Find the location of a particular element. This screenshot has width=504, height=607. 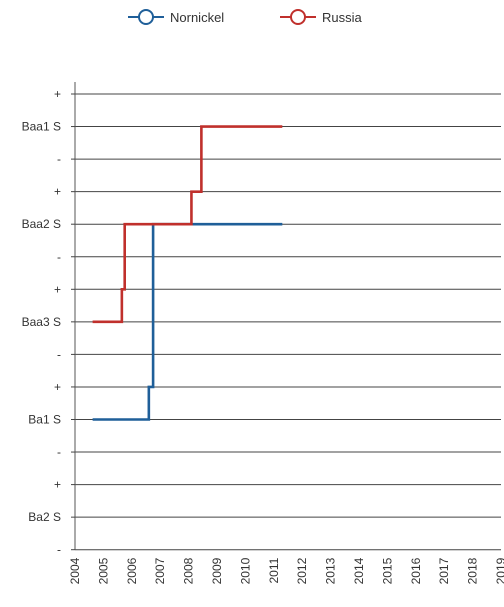

x-tick-label: 2012 is located at coordinates (302, 570).